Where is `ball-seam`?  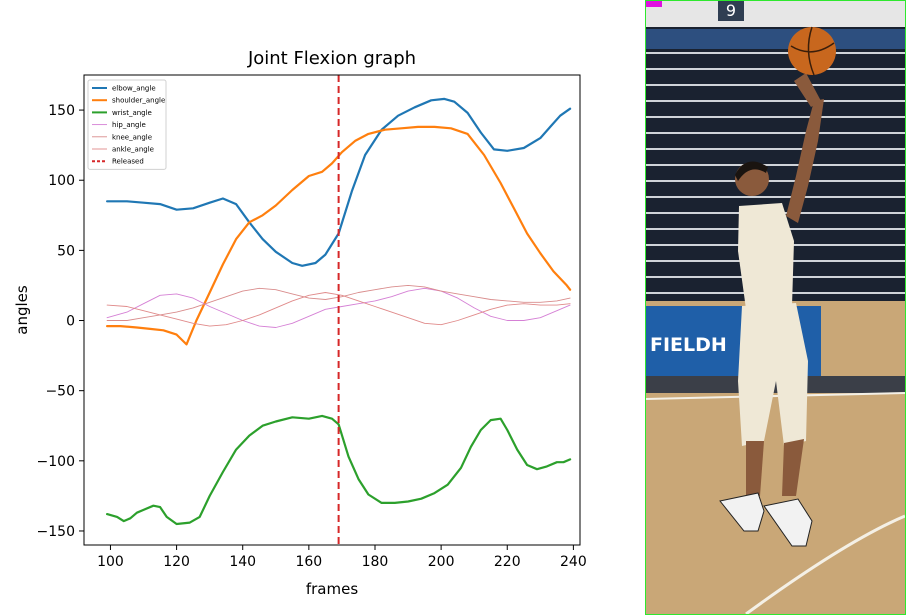 ball-seam is located at coordinates (812, 51).